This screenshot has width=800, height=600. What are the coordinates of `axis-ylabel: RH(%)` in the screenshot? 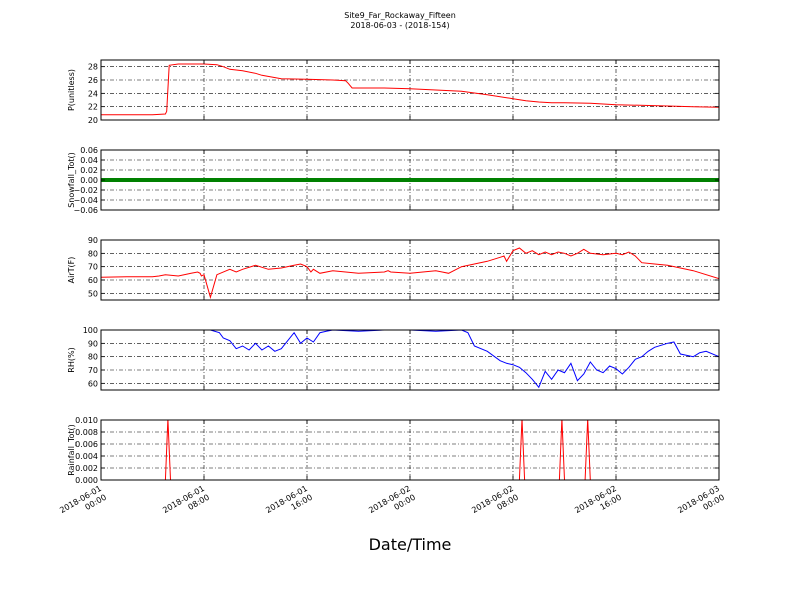 It's located at (71, 359).